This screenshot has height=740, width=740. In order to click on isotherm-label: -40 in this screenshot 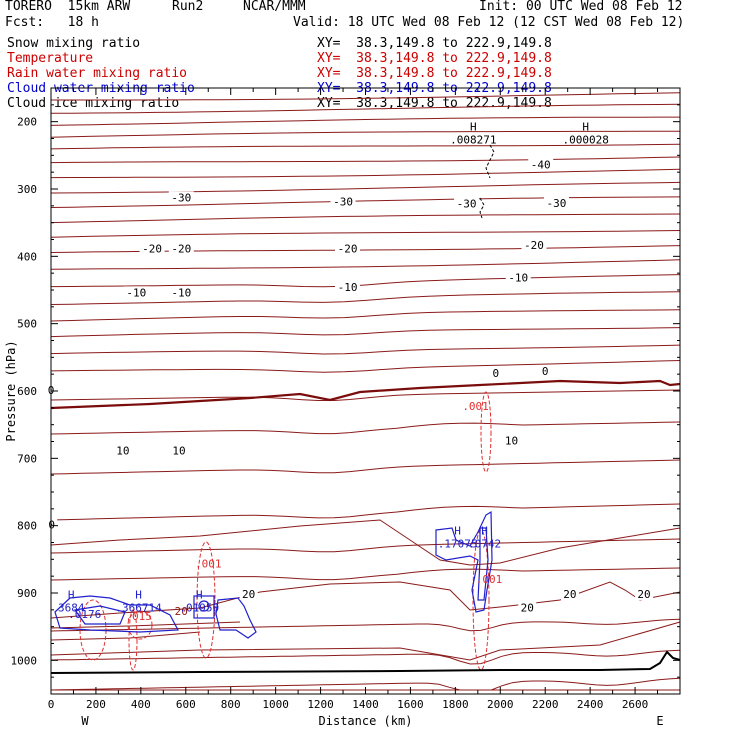, I will do `click(541, 164)`.